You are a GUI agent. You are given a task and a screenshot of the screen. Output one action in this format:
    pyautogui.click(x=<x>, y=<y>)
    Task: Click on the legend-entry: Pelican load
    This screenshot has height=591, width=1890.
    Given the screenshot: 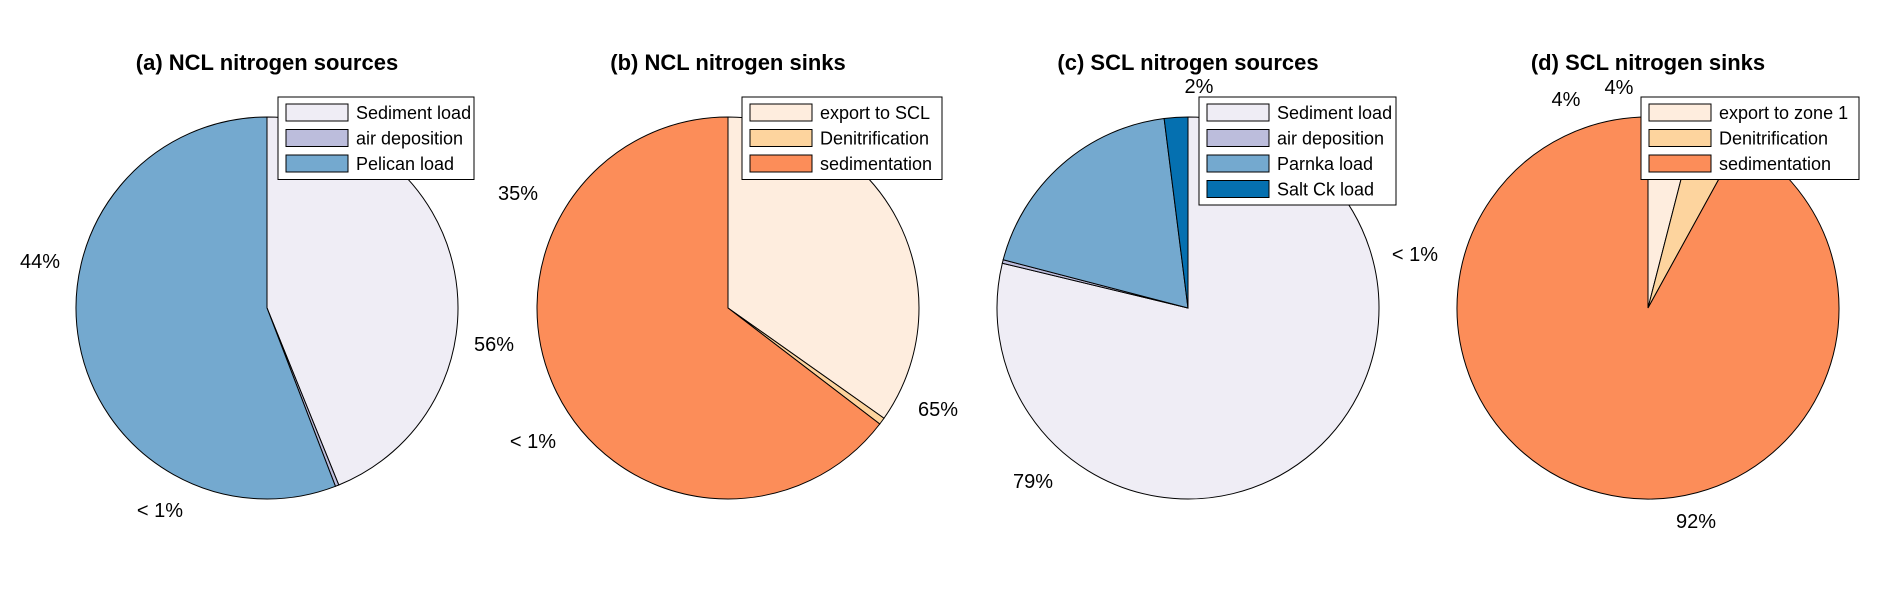 What is the action you would take?
    pyautogui.click(x=405, y=164)
    